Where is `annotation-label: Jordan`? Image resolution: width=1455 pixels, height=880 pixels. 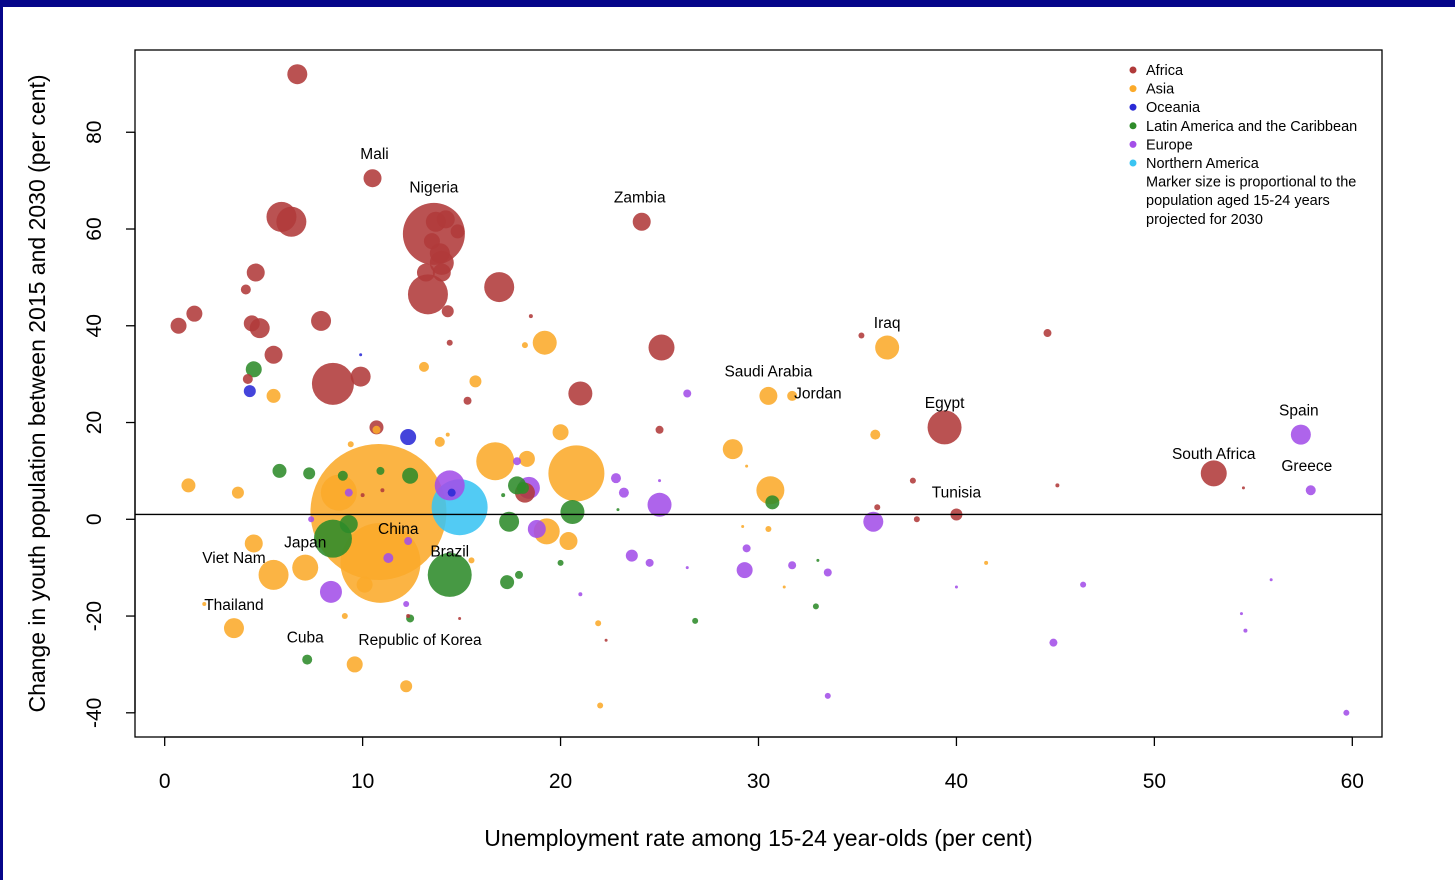 annotation-label: Jordan is located at coordinates (817, 393).